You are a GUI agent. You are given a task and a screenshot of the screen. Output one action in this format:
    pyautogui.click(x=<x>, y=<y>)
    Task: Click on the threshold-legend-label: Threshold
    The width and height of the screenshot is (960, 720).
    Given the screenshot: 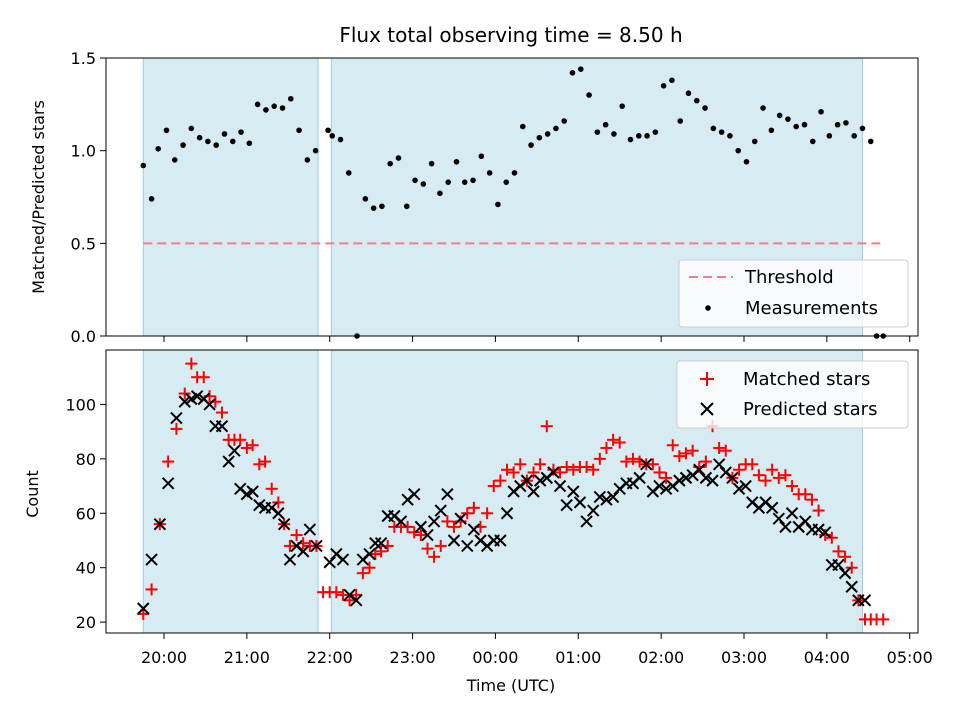 What is the action you would take?
    pyautogui.click(x=789, y=277)
    